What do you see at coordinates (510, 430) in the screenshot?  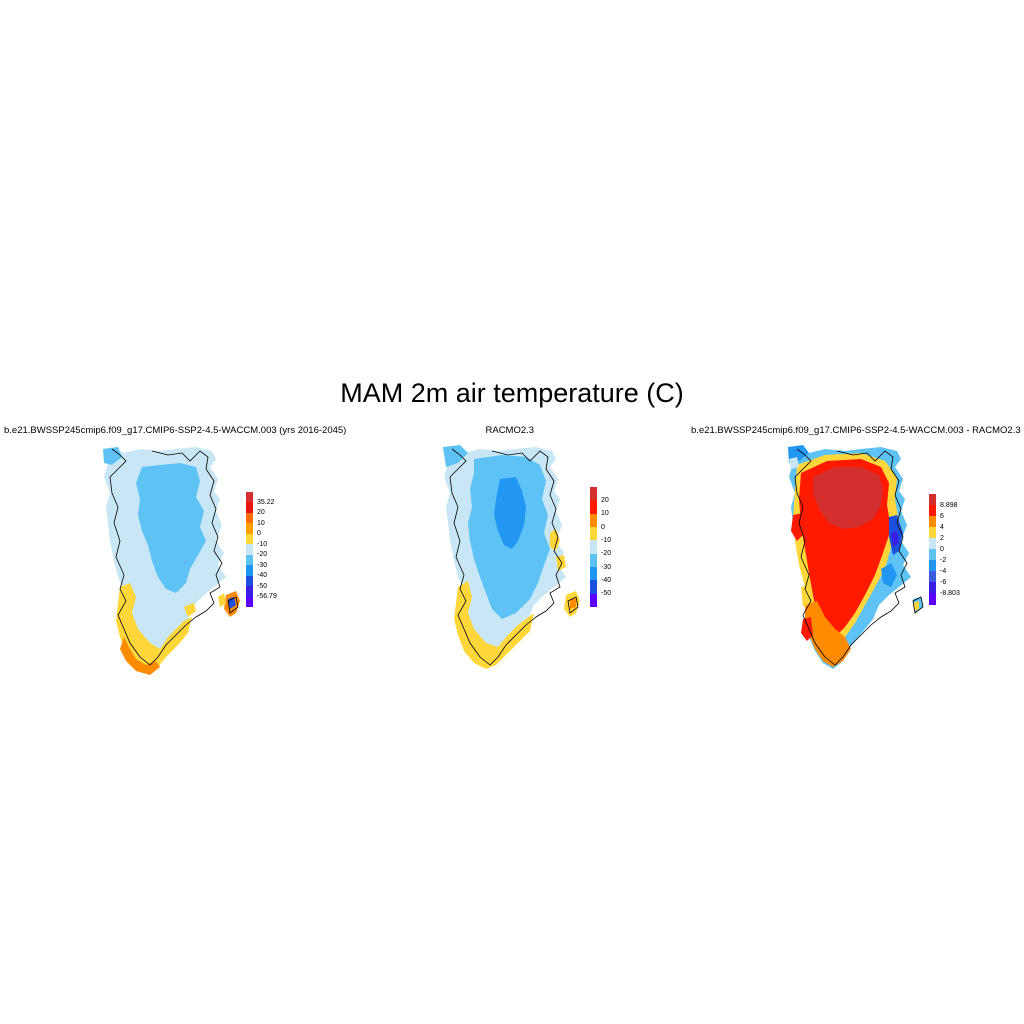 I see `panel-racmo-title: RACMO2.3` at bounding box center [510, 430].